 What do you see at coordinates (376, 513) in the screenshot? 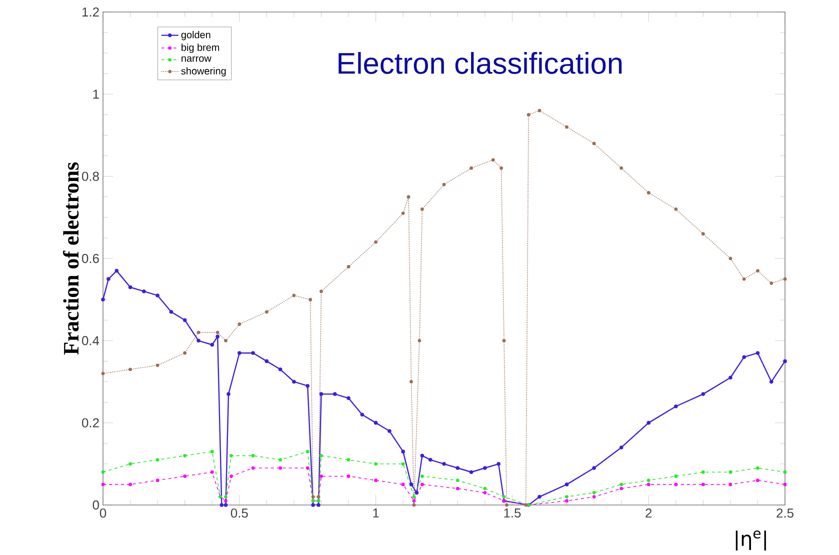
I see `x-tick-label: 1` at bounding box center [376, 513].